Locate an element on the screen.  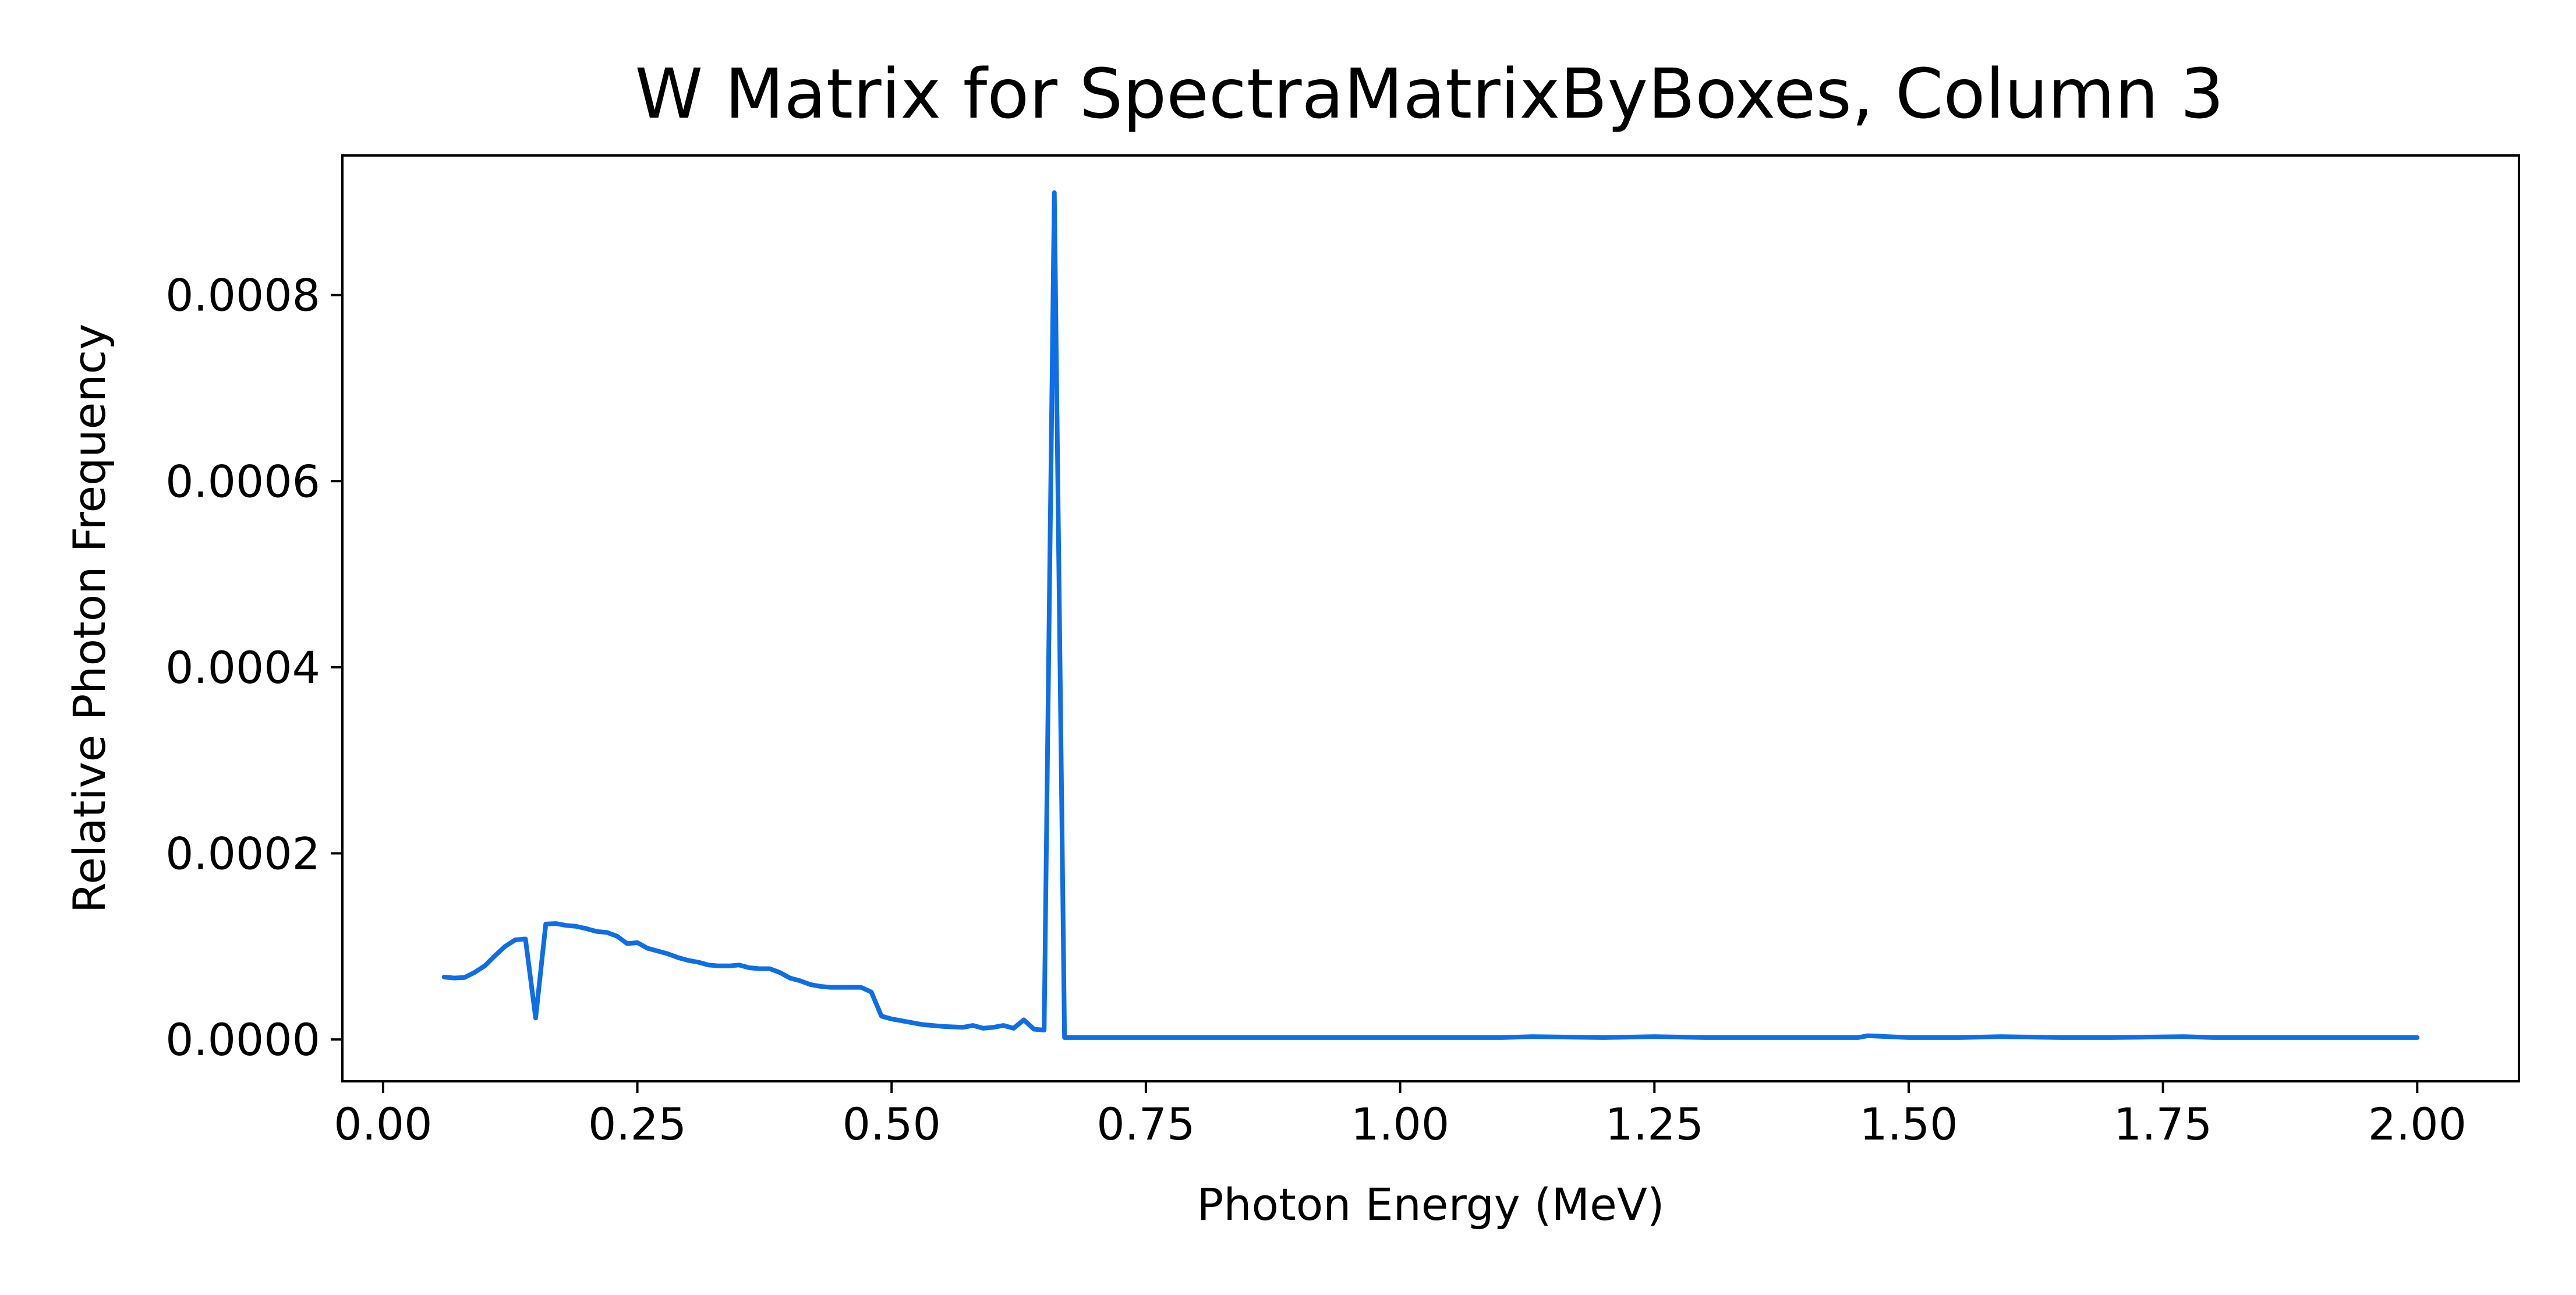
y-tick-label: 0.0006 is located at coordinates (243, 481).